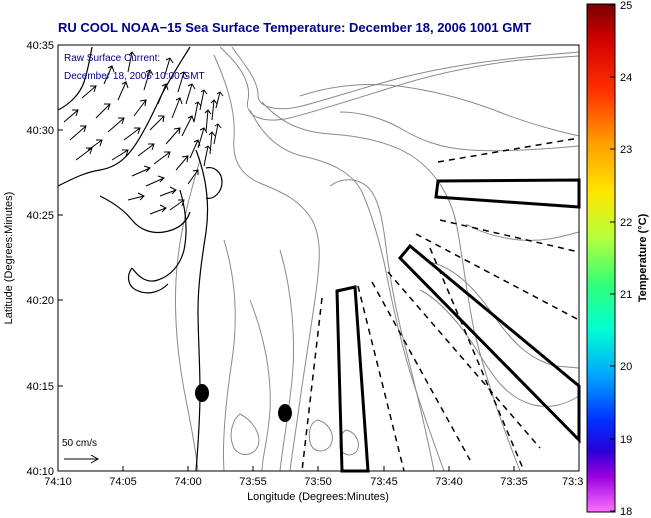 The image size is (651, 518). I want to click on x-tick-label: 73:35, so click(514, 482).